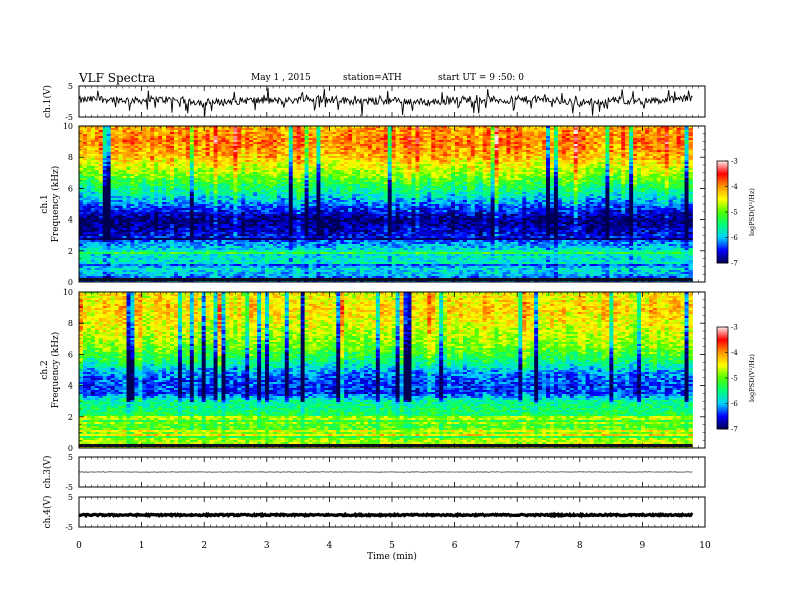  What do you see at coordinates (330, 546) in the screenshot?
I see `x-tick-label: 4` at bounding box center [330, 546].